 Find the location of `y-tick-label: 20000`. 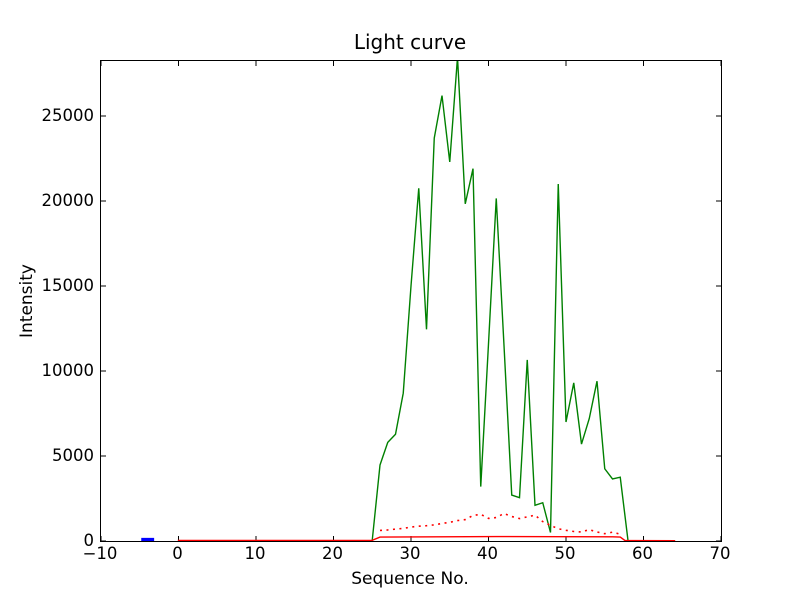

y-tick-label: 20000 is located at coordinates (68, 200).